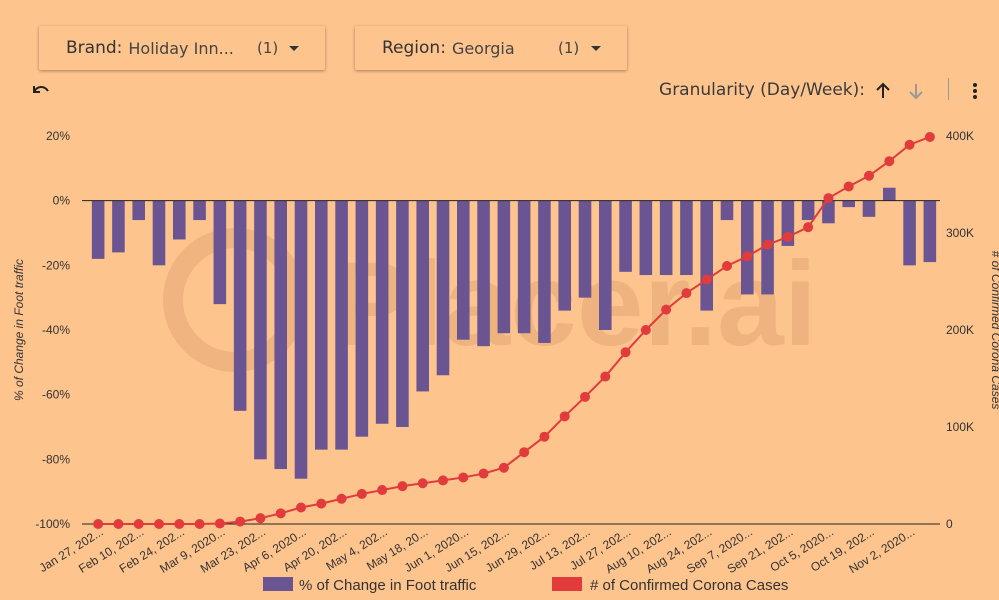 The image size is (999, 600). What do you see at coordinates (960, 233) in the screenshot?
I see `right-tick-label: 300K` at bounding box center [960, 233].